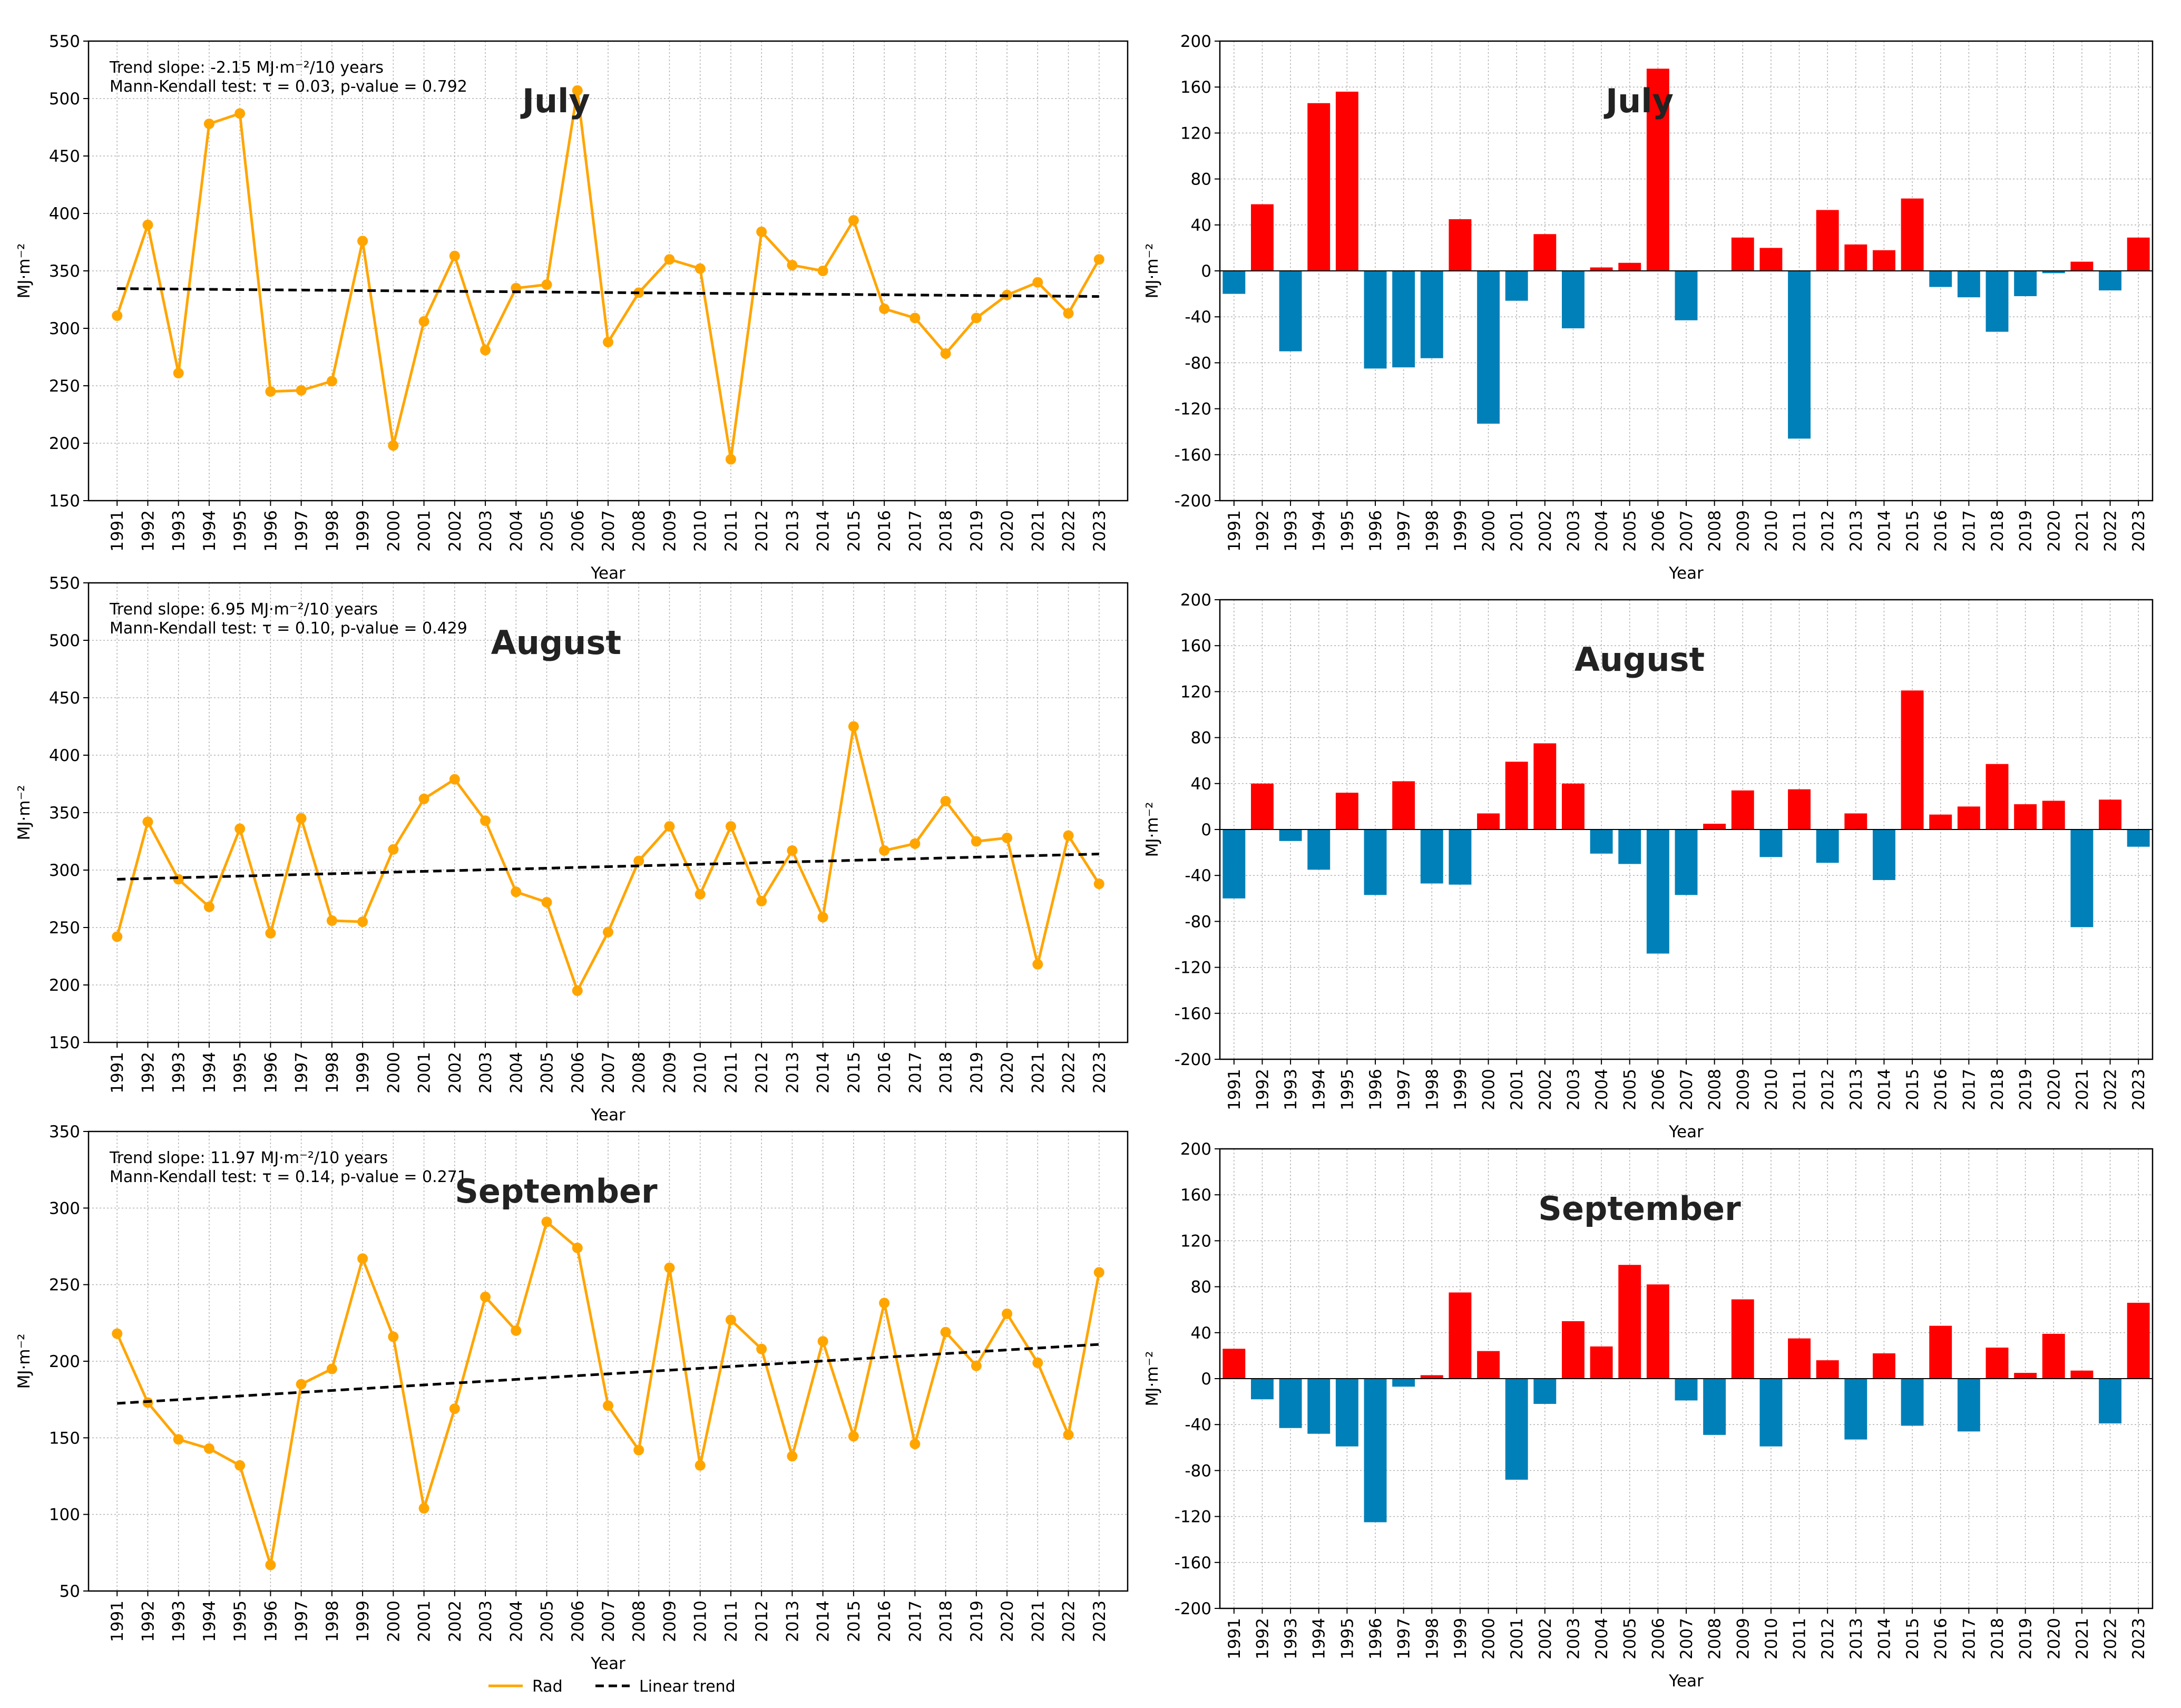  What do you see at coordinates (1639, 659) in the screenshot?
I see `month-title: August` at bounding box center [1639, 659].